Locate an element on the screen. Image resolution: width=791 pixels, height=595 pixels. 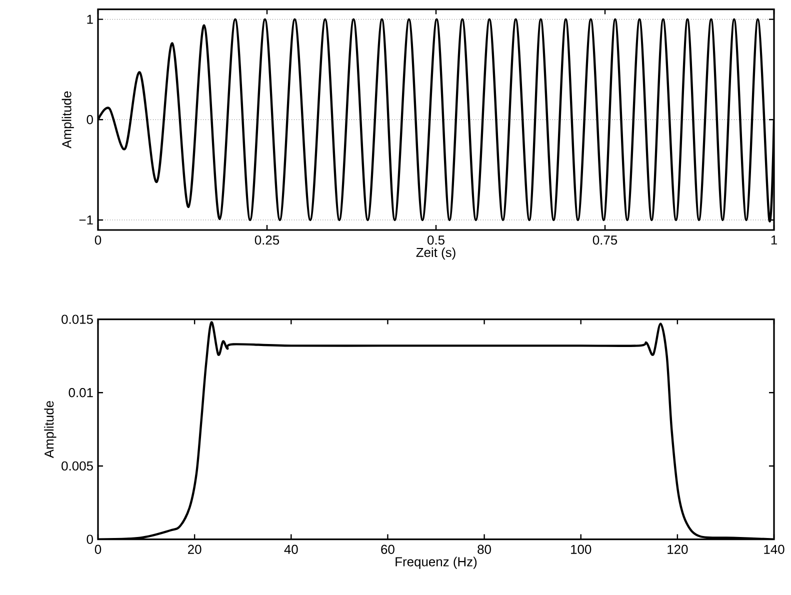
x-tick-label: 0.25 is located at coordinates (267, 240).